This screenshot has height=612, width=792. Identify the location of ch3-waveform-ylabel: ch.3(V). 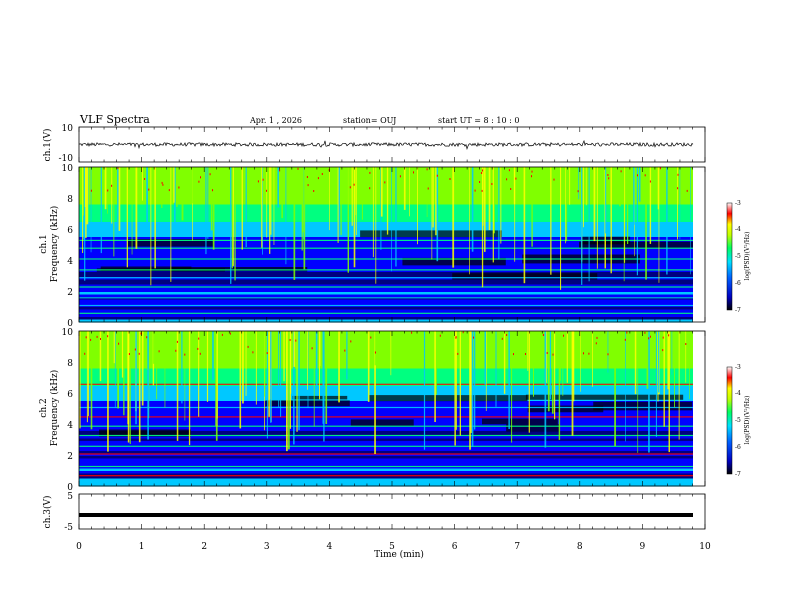
(47, 512).